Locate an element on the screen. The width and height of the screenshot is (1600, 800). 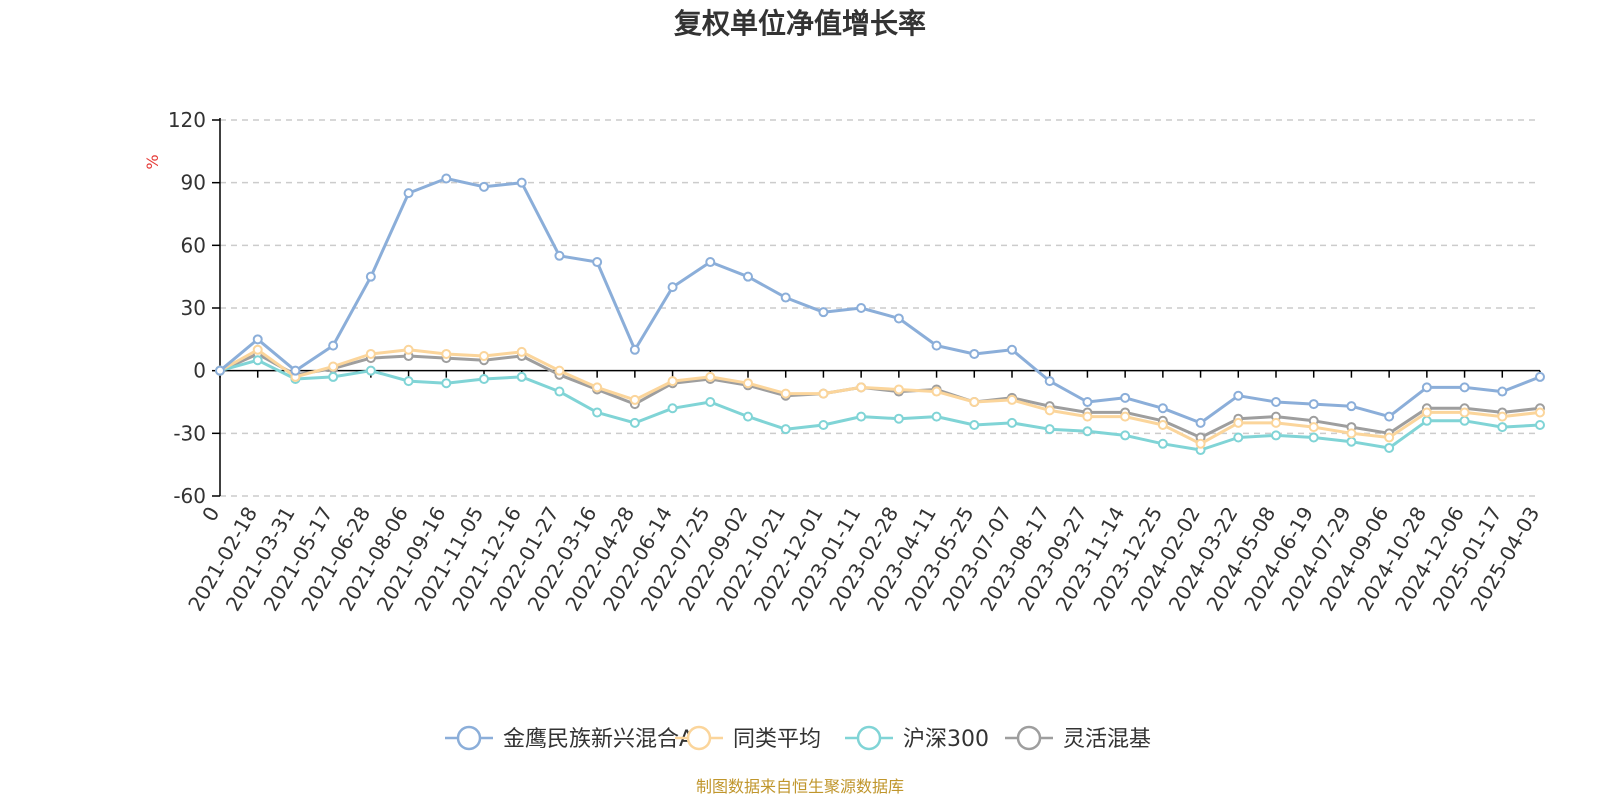
y-tick-label: -30 is located at coordinates (189, 433).